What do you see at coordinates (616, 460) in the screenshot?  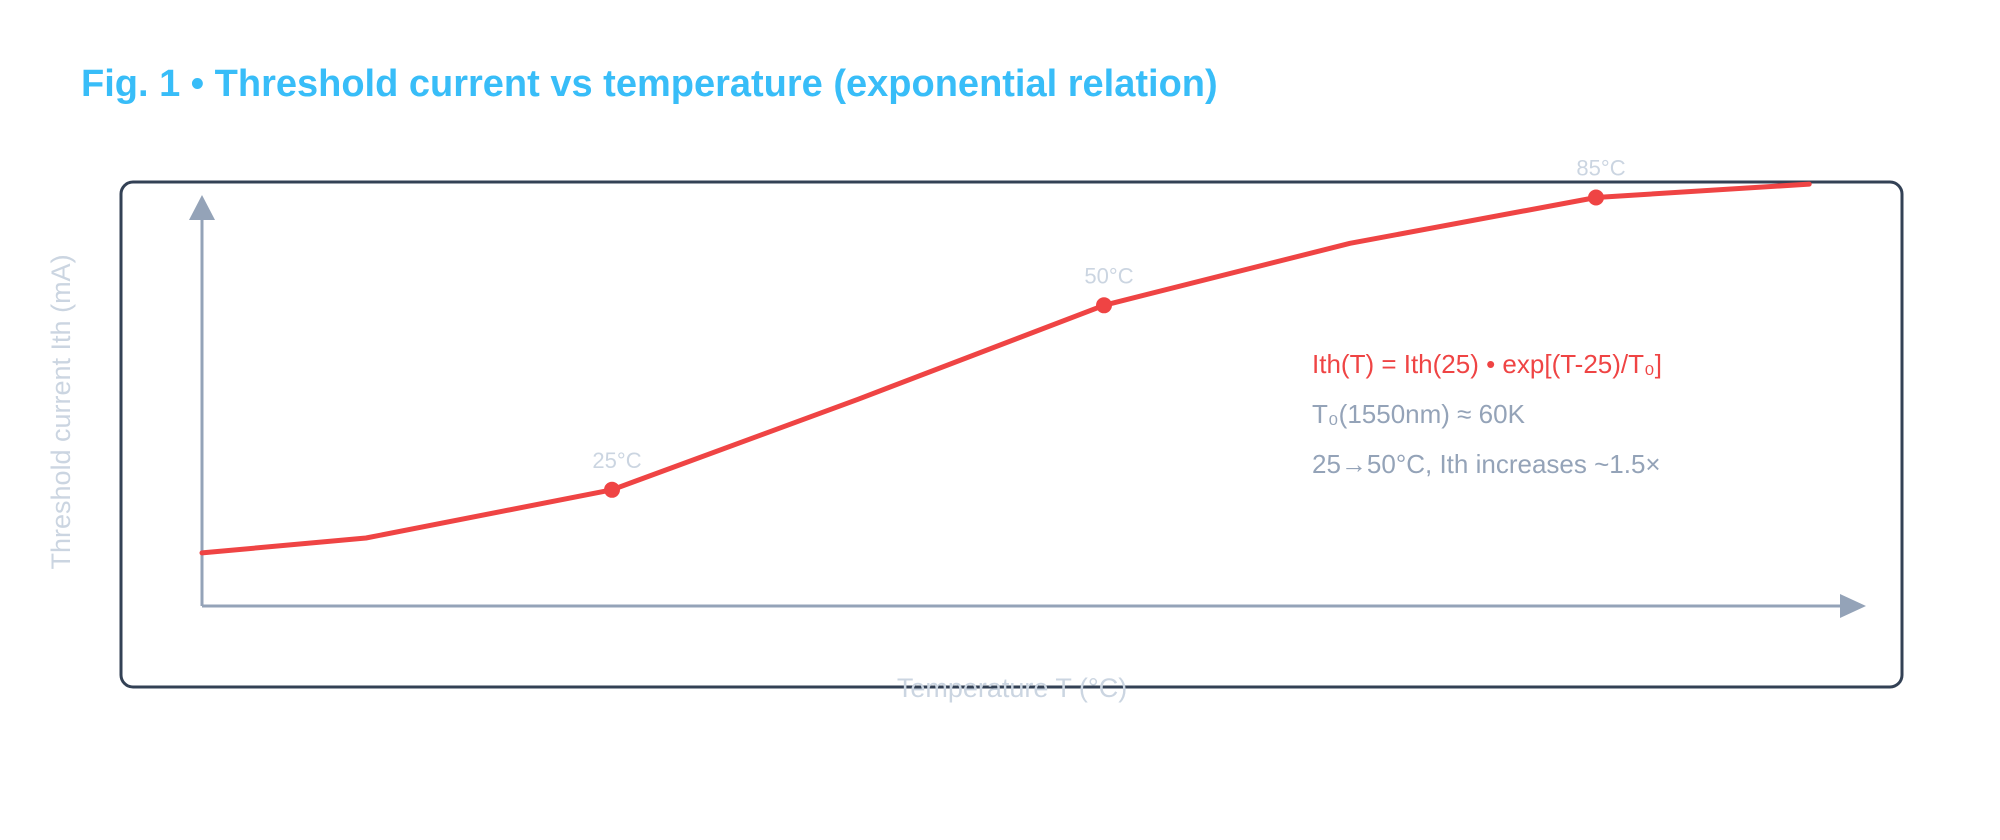 I see `data-point-label: 25°C` at bounding box center [616, 460].